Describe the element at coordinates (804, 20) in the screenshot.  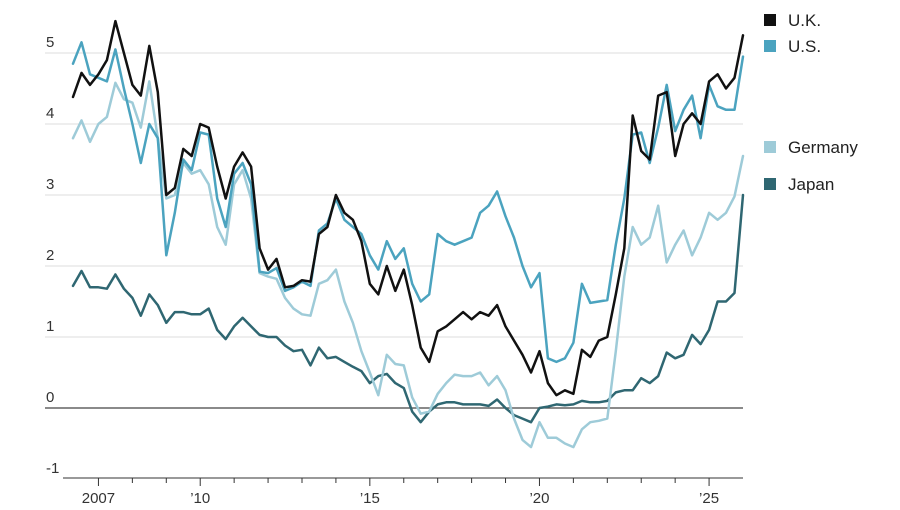
I see `legend-label: U.K.` at that location.